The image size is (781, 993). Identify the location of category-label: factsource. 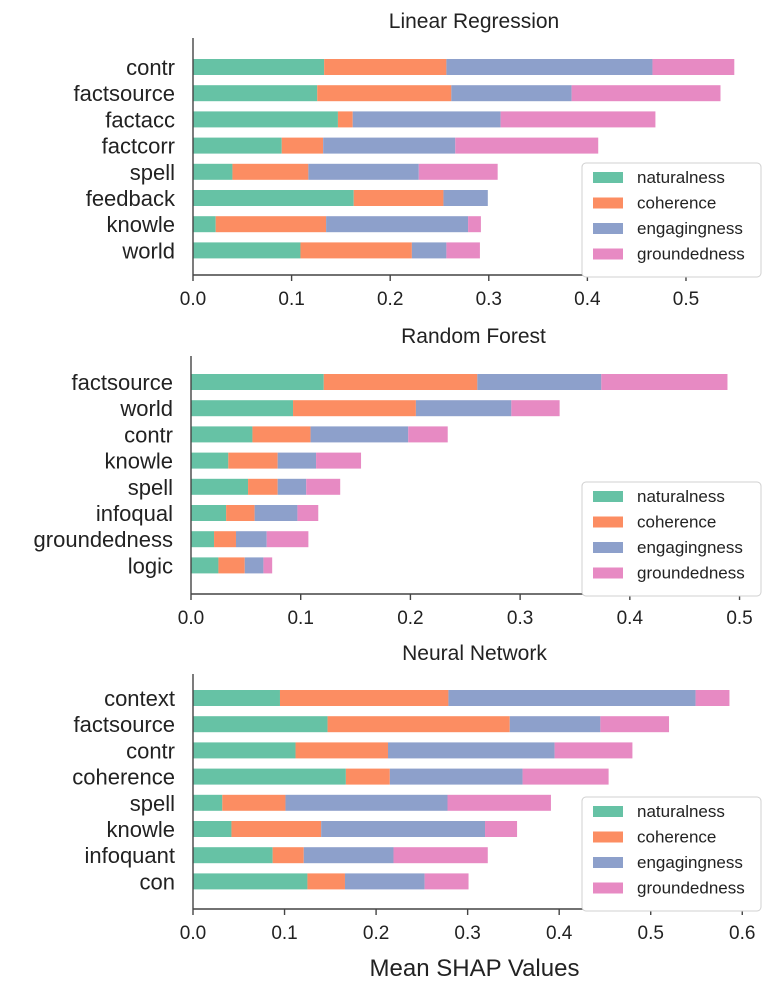
(125, 724).